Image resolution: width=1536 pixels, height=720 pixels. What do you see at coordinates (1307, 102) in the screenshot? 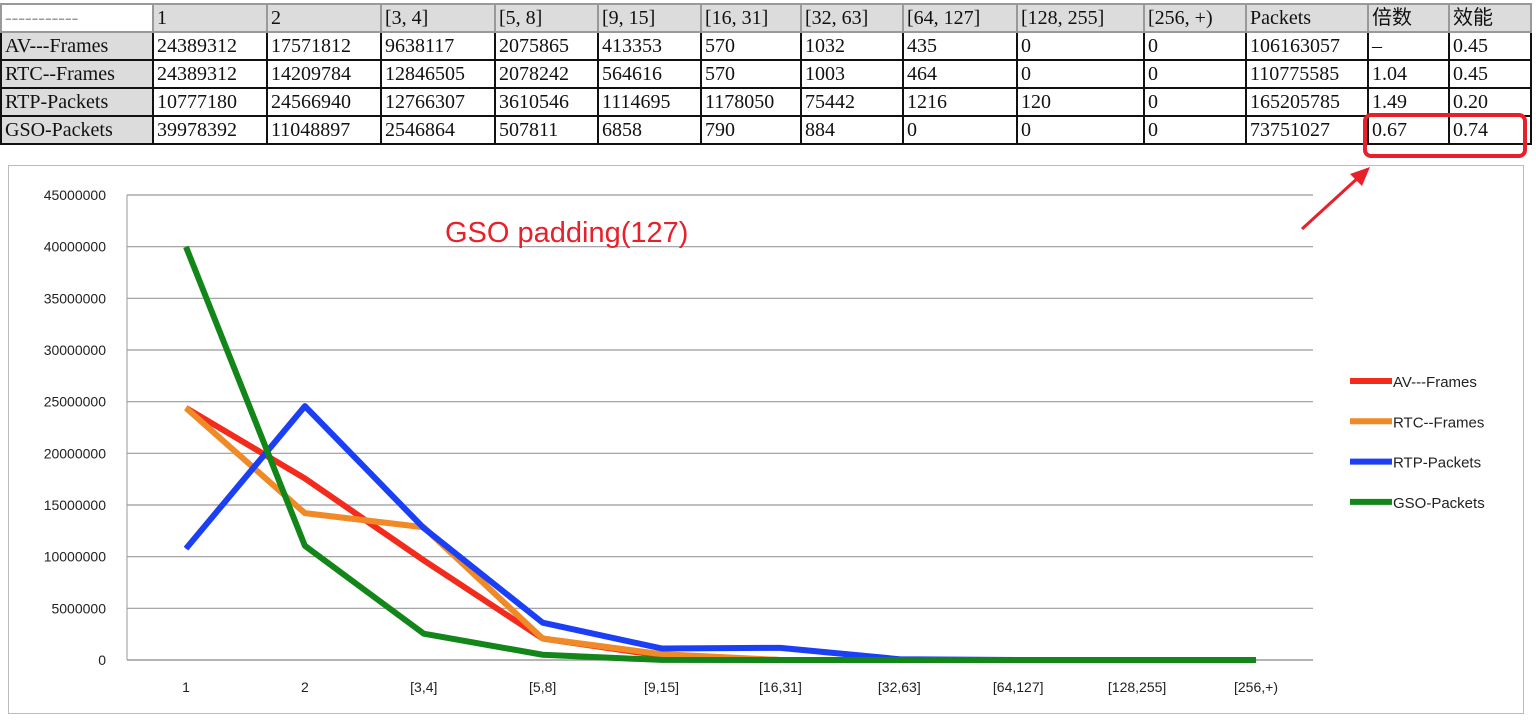
I see `table-cell: 165205785` at bounding box center [1307, 102].